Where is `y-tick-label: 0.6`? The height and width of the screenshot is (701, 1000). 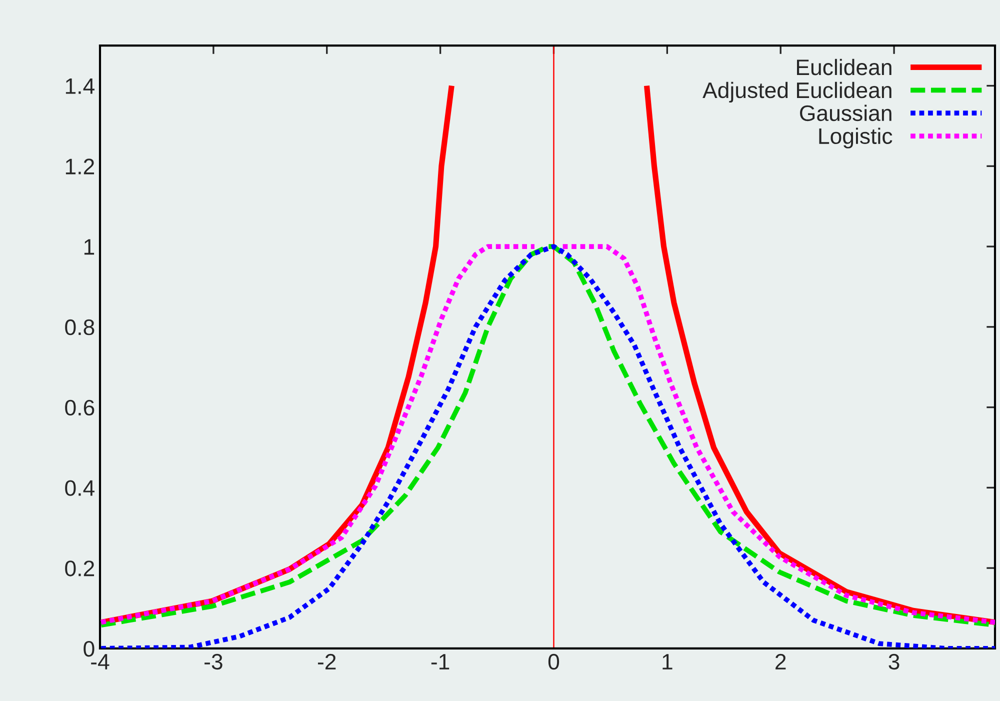
y-tick-label: 0.6 is located at coordinates (79, 408).